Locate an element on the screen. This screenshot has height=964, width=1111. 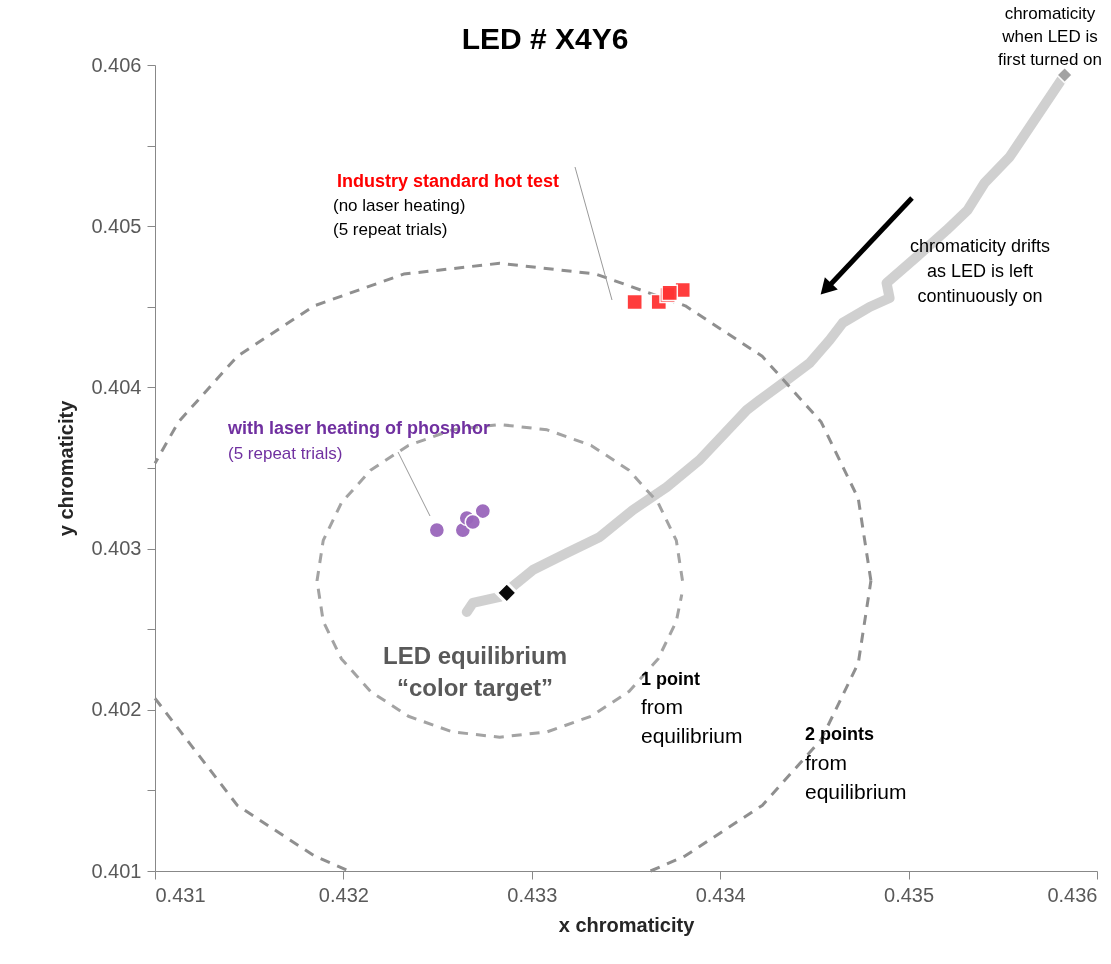
y-tick-label: 0.403 is located at coordinates (116, 548).